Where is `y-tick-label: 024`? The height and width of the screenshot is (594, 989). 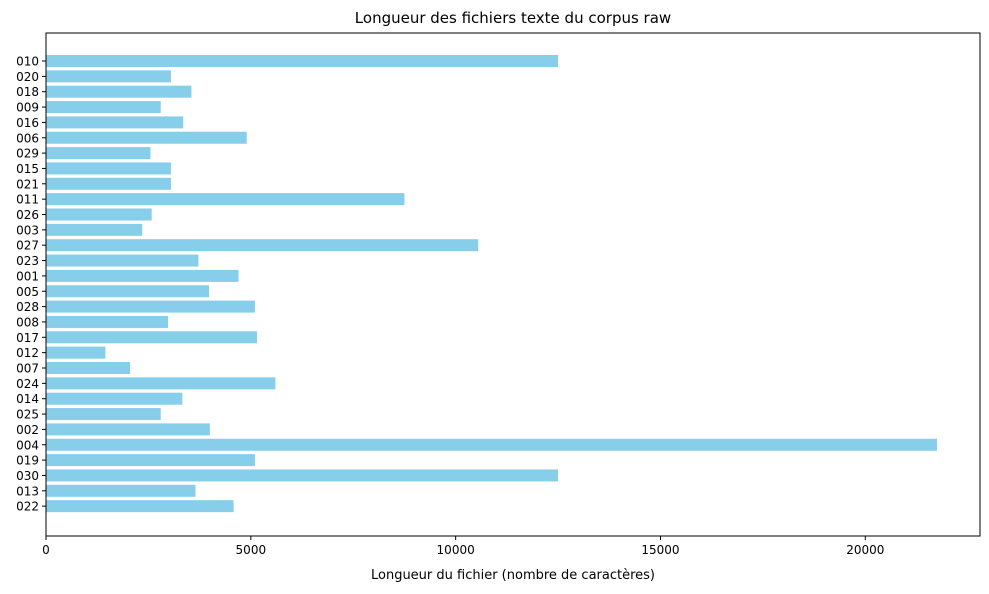 y-tick-label: 024 is located at coordinates (27, 384).